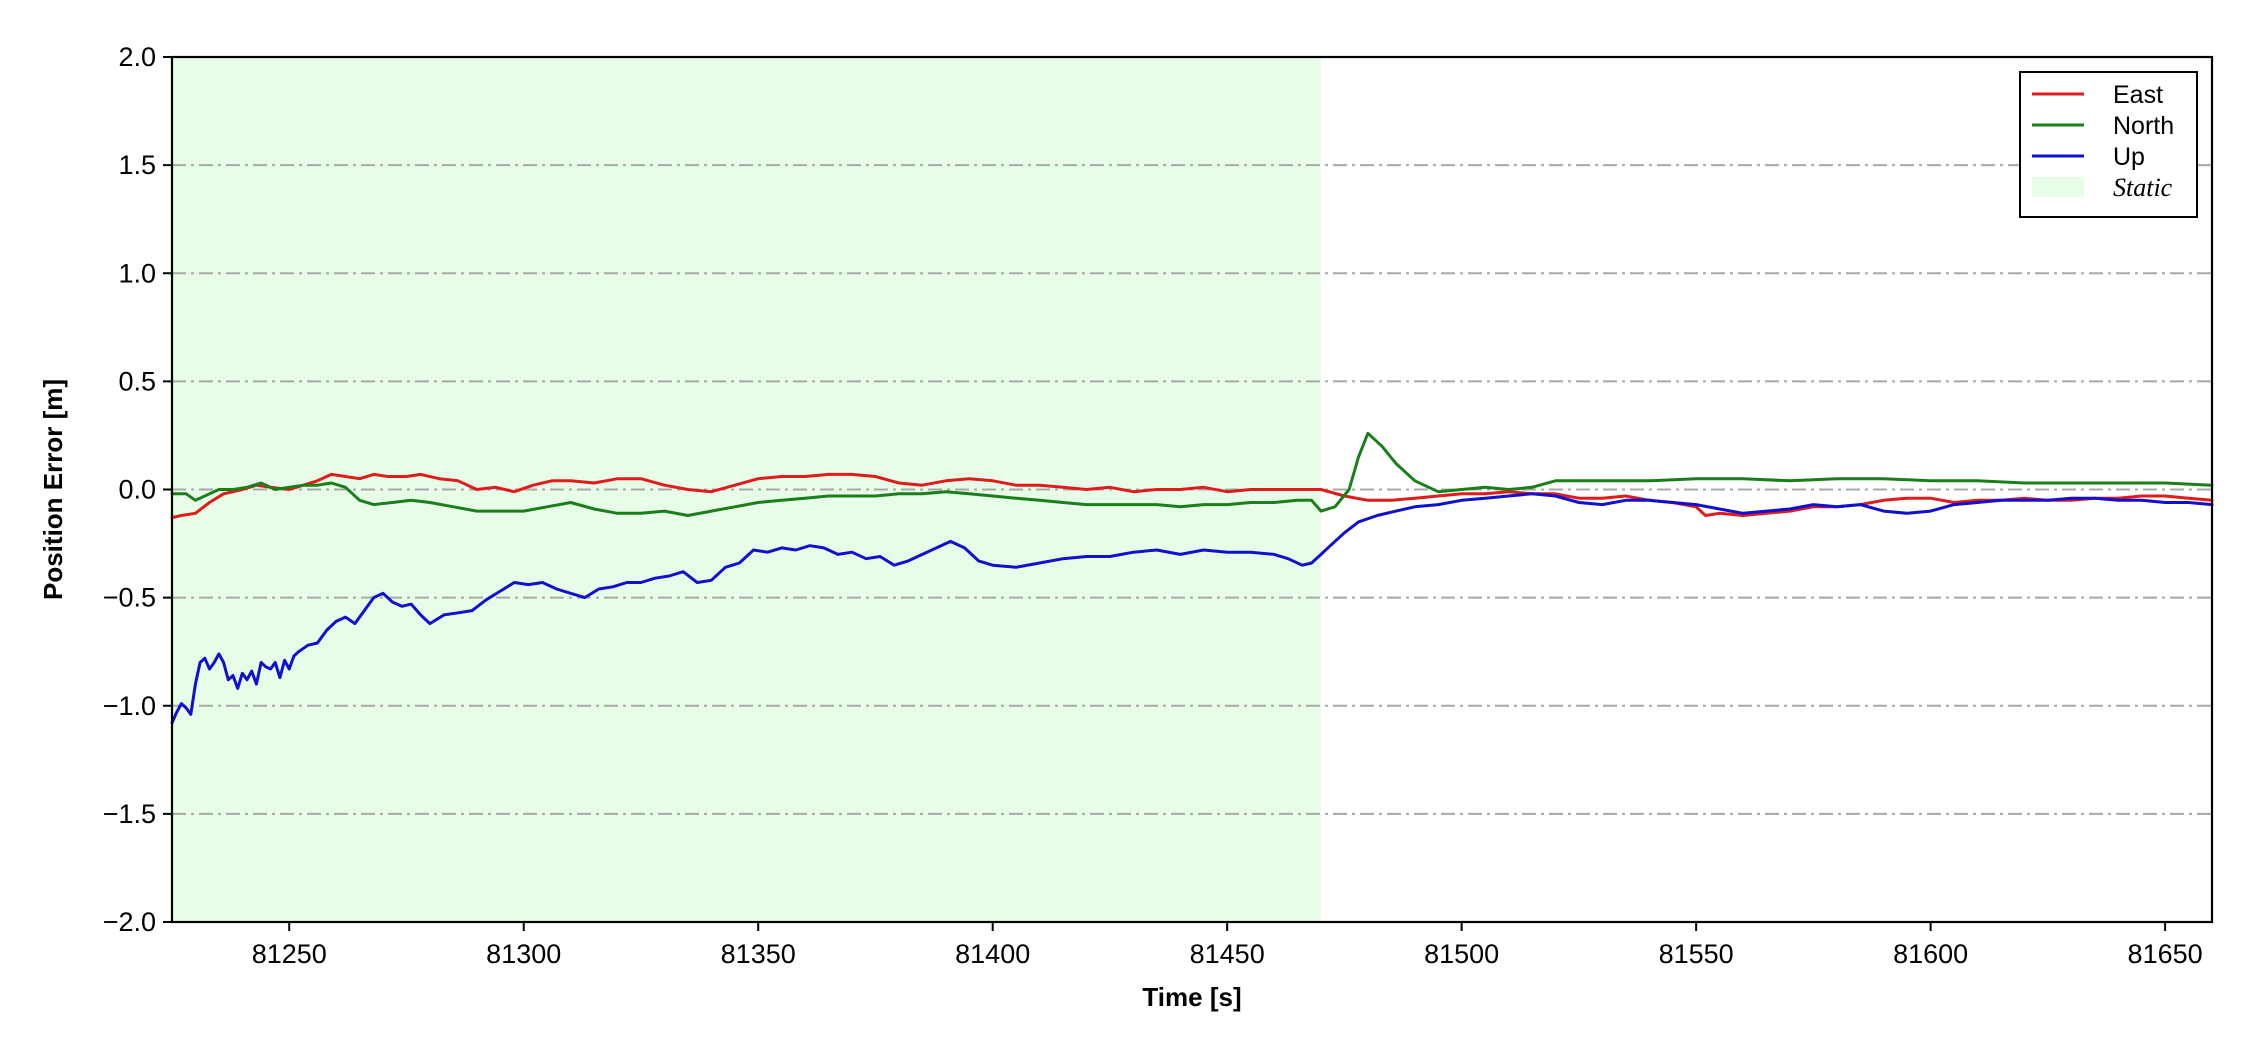  What do you see at coordinates (1930, 954) in the screenshot?
I see `x-tick-label: 81600` at bounding box center [1930, 954].